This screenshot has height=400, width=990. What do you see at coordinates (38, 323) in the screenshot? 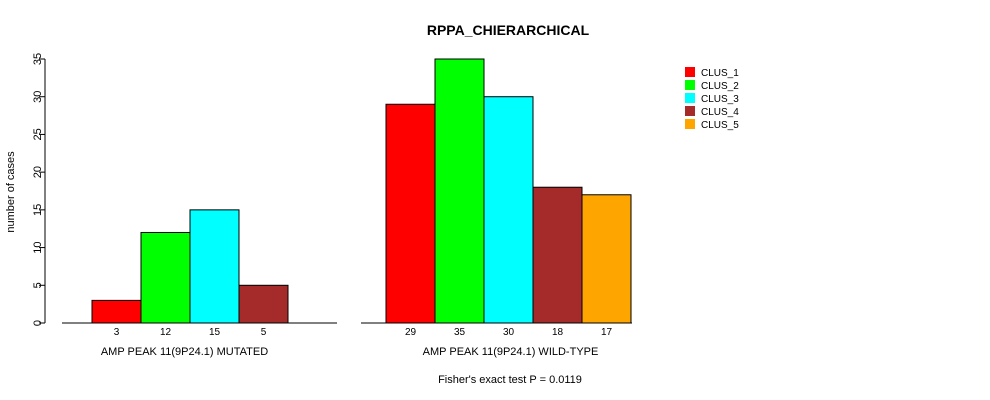
I see `y-tick-label: 0` at bounding box center [38, 323].